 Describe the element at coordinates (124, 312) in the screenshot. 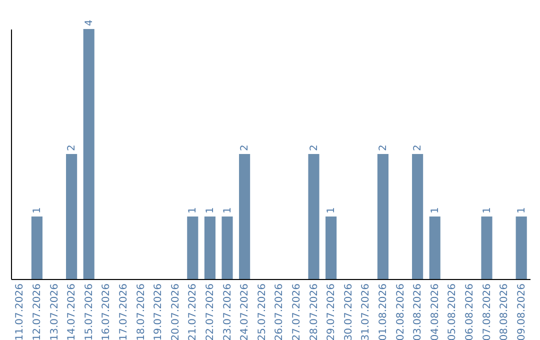

I see `x-tick-label: 17.07.2026` at that location.